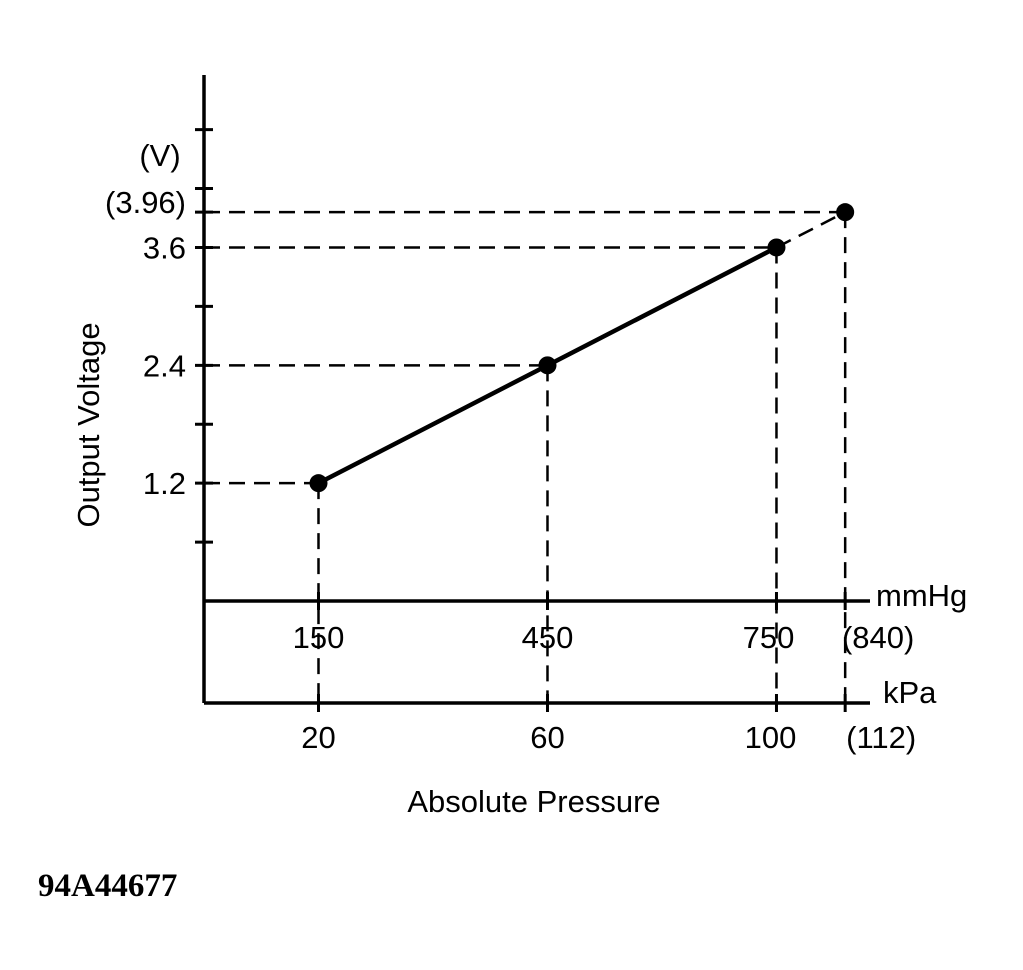 Image resolution: width=1023 pixels, height=970 pixels. What do you see at coordinates (881, 737) in the screenshot?
I see `x-tick-label-kpa: (112)` at bounding box center [881, 737].